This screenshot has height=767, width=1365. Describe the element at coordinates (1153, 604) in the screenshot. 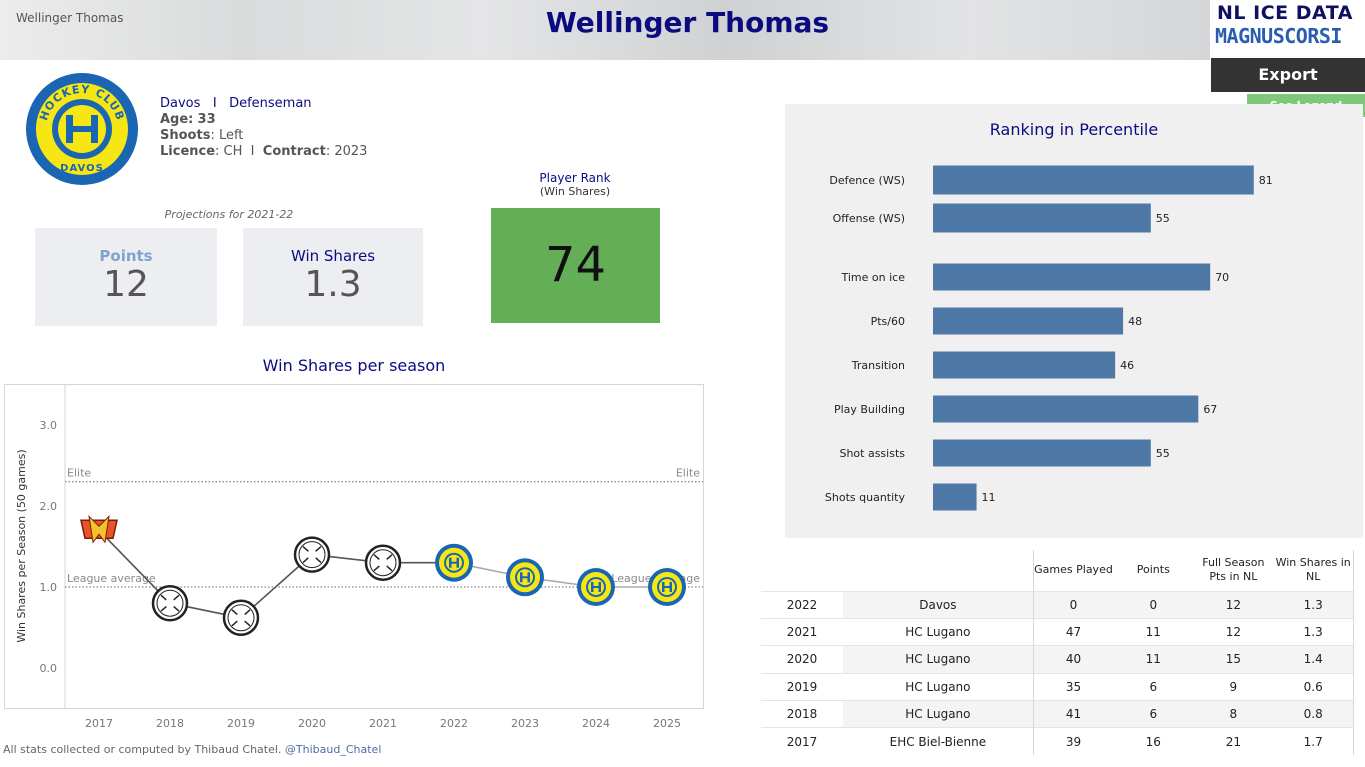

I see `history-cell-points: 0` at that location.